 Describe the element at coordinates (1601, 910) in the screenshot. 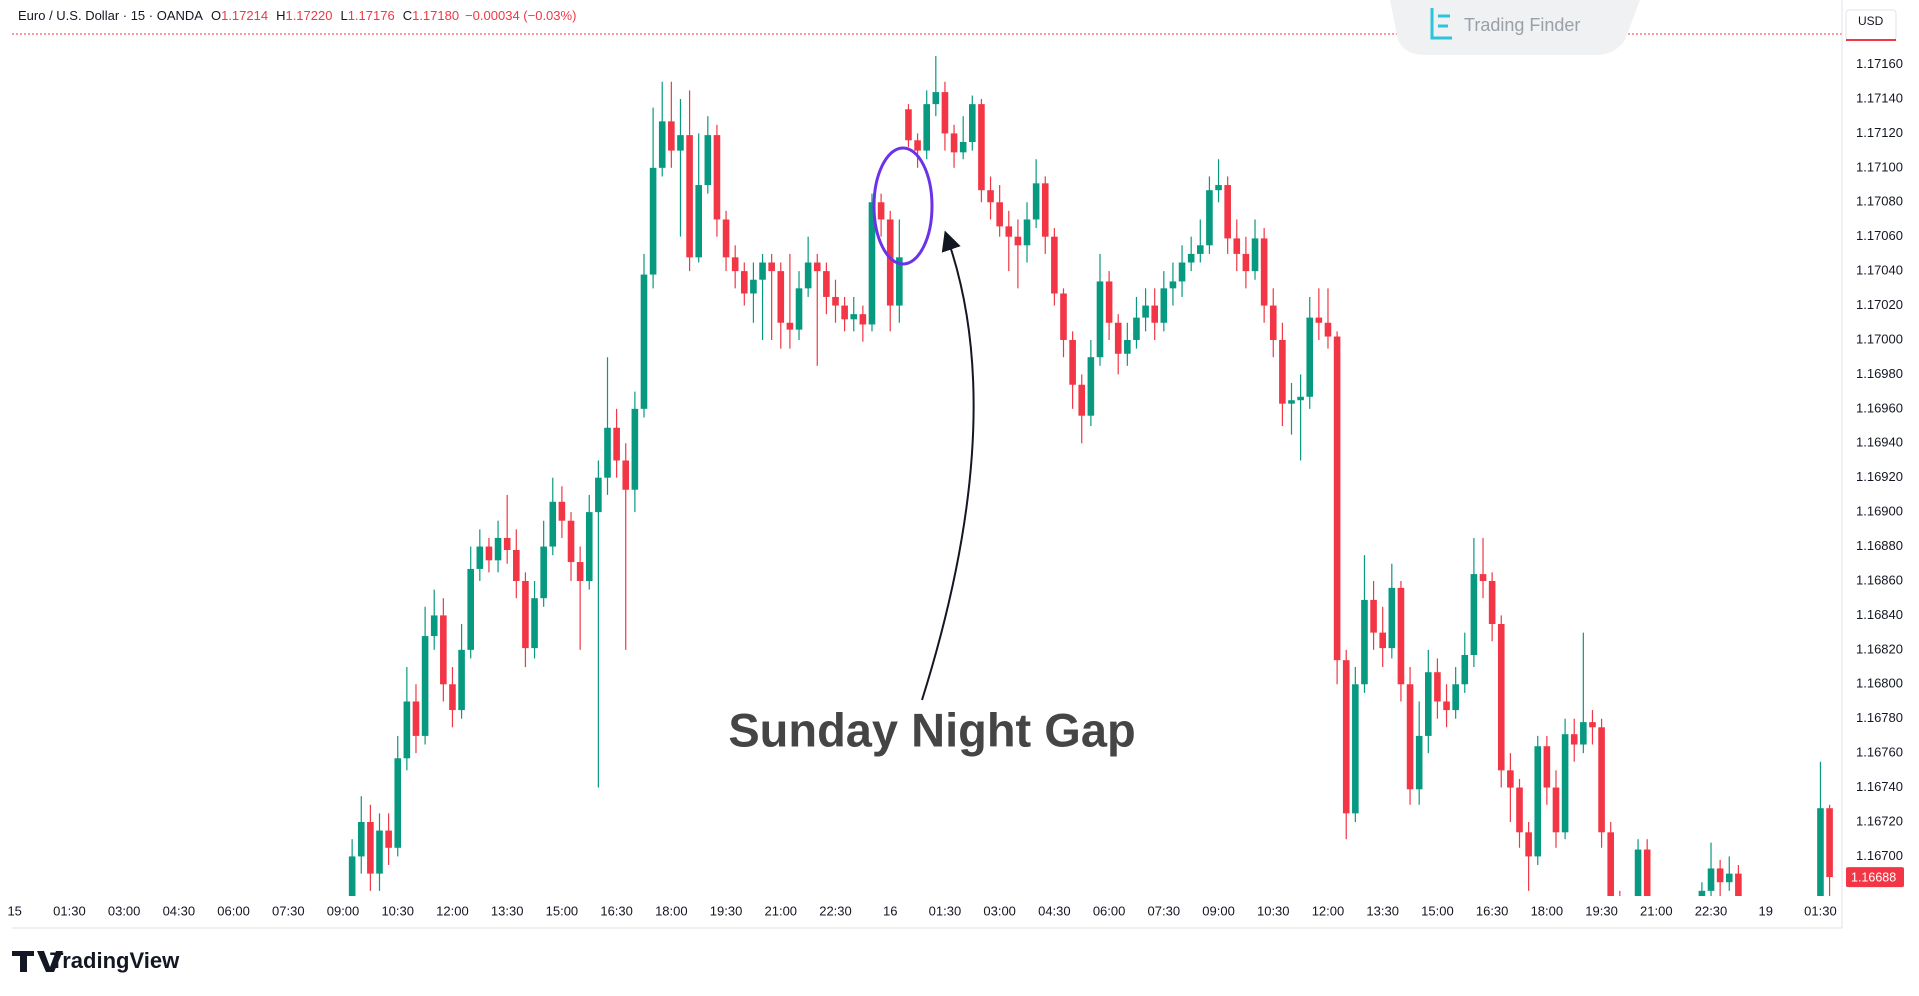

I see `x-tick-label: 19:30` at that location.